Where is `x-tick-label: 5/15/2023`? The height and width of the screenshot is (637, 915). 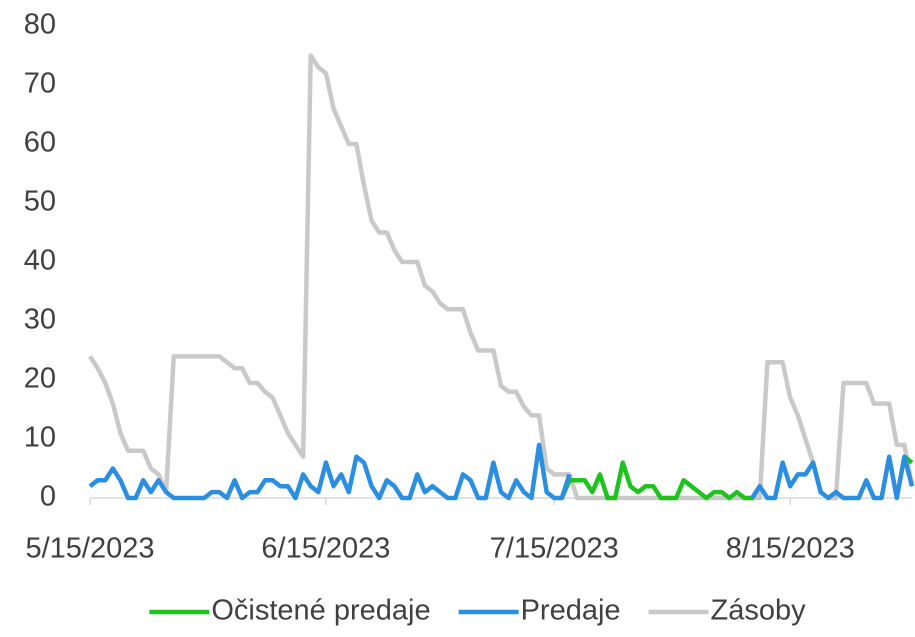
x-tick-label: 5/15/2023 is located at coordinates (89, 549).